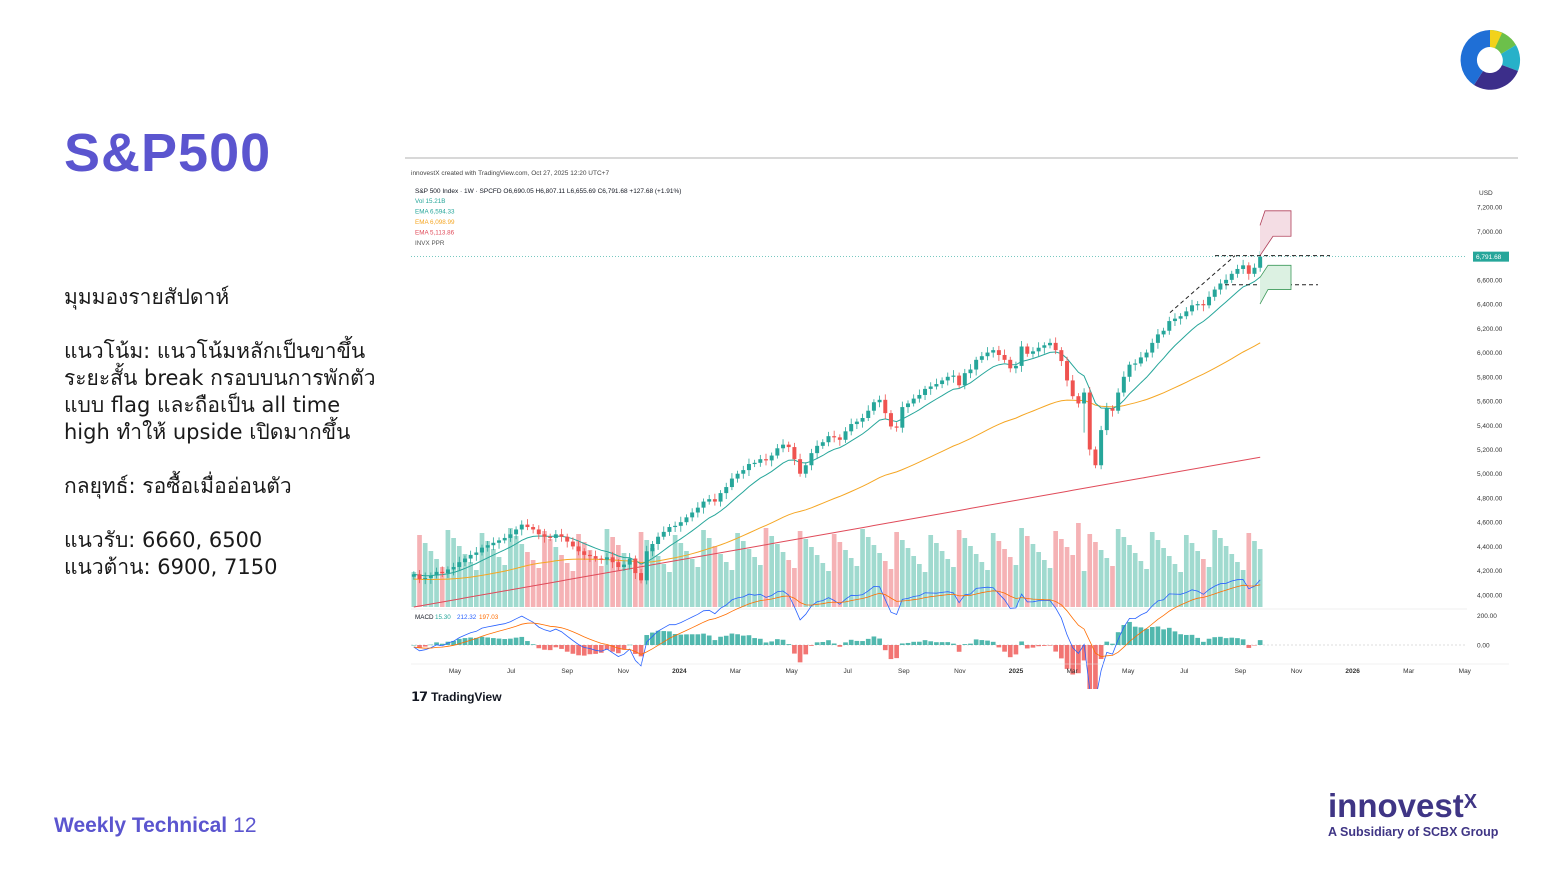 The height and width of the screenshot is (873, 1554). Describe the element at coordinates (1470, 802) in the screenshot. I see `brand-x-mark: X` at that location.